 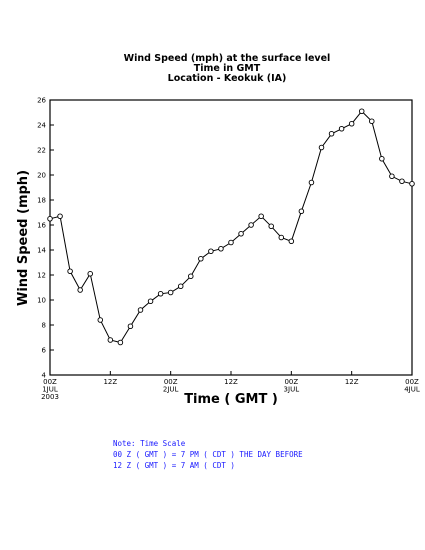 I want to click on y-tick-label: 24, so click(x=41, y=126).